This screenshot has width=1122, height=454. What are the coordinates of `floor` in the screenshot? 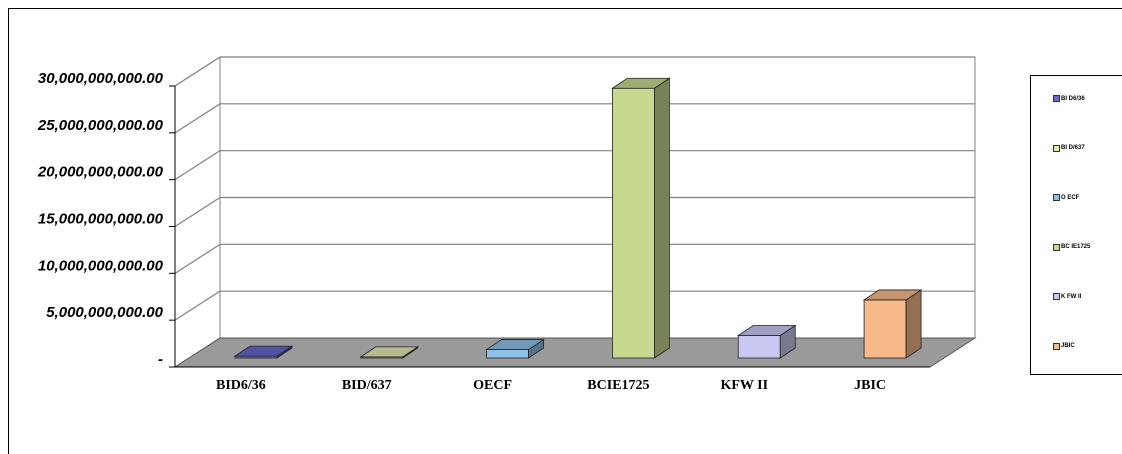 It's located at (575, 352).